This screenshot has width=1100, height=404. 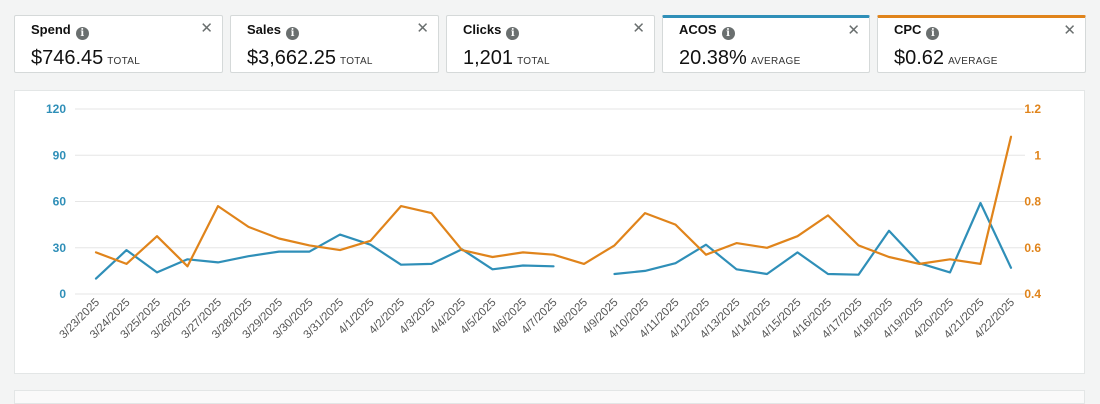 I want to click on metric-card-sales: Sales i ✕ $3,662.25 TOTAL, so click(x=334, y=44).